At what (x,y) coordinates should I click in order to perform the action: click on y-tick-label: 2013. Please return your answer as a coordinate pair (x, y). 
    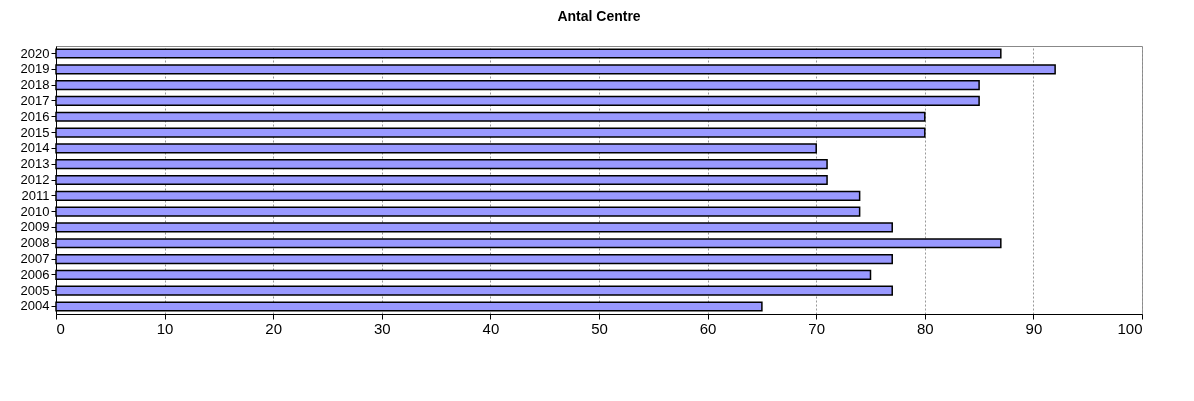
    Looking at the image, I should click on (35, 164).